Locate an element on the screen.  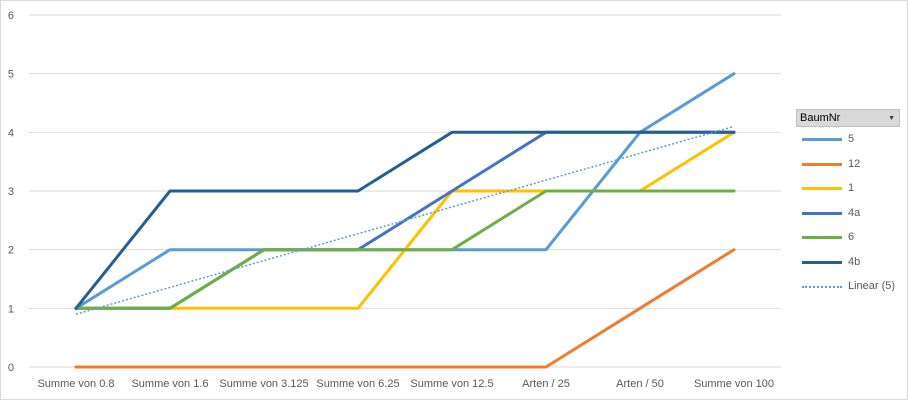
y-tick-label: 2 is located at coordinates (11, 251).